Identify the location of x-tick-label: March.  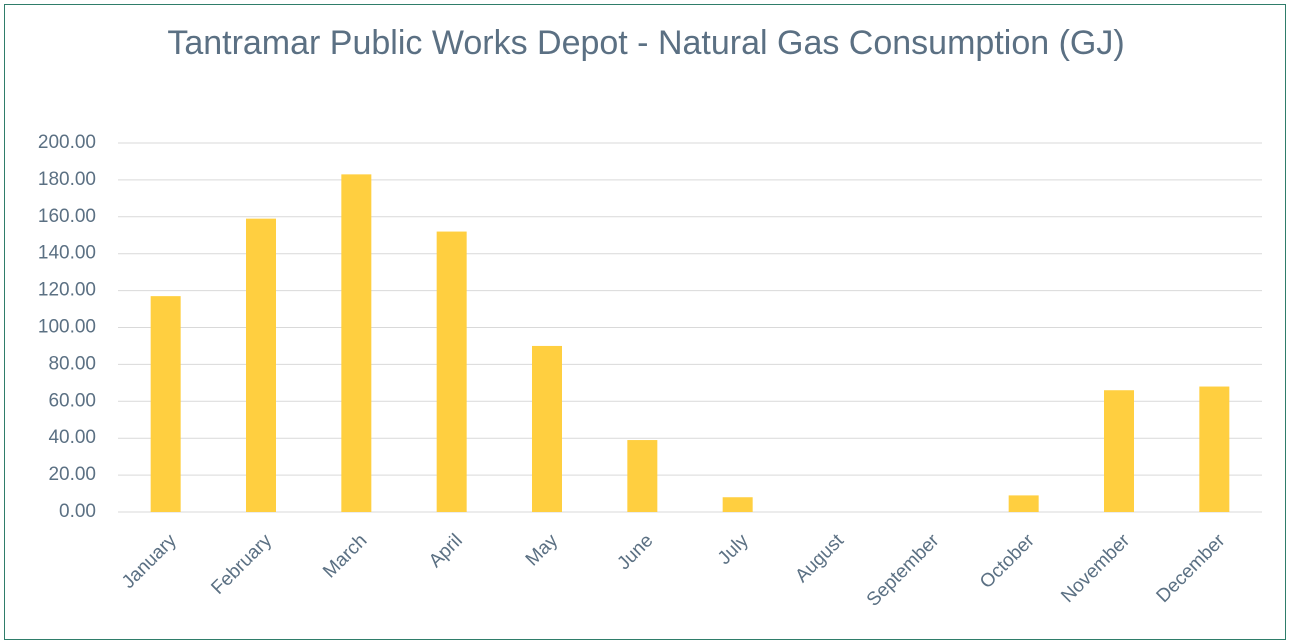
(345, 556).